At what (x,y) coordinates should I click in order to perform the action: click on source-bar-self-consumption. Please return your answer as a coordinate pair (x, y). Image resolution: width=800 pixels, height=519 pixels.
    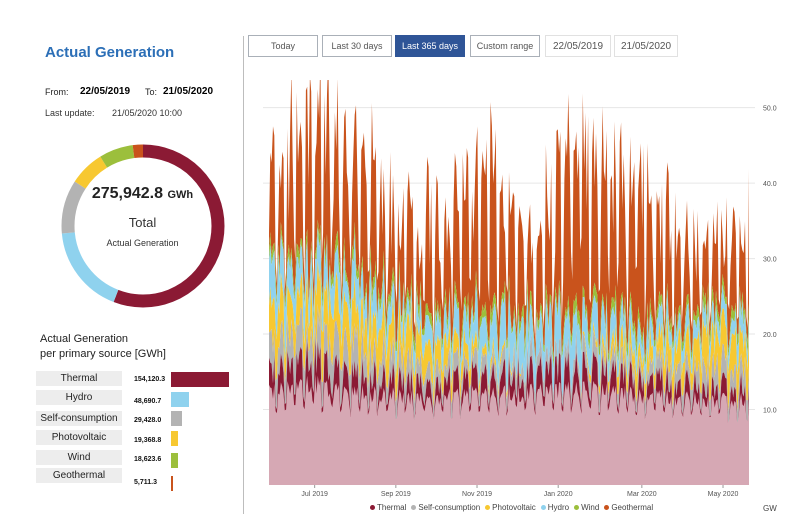
    Looking at the image, I should click on (177, 418).